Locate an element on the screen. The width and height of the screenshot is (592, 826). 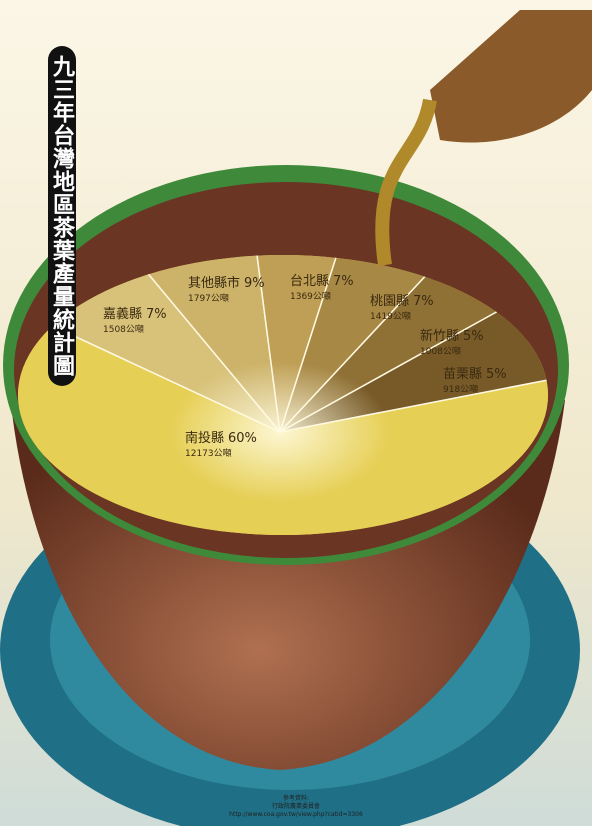
slice-label: 其他縣市 9% is located at coordinates (226, 283).